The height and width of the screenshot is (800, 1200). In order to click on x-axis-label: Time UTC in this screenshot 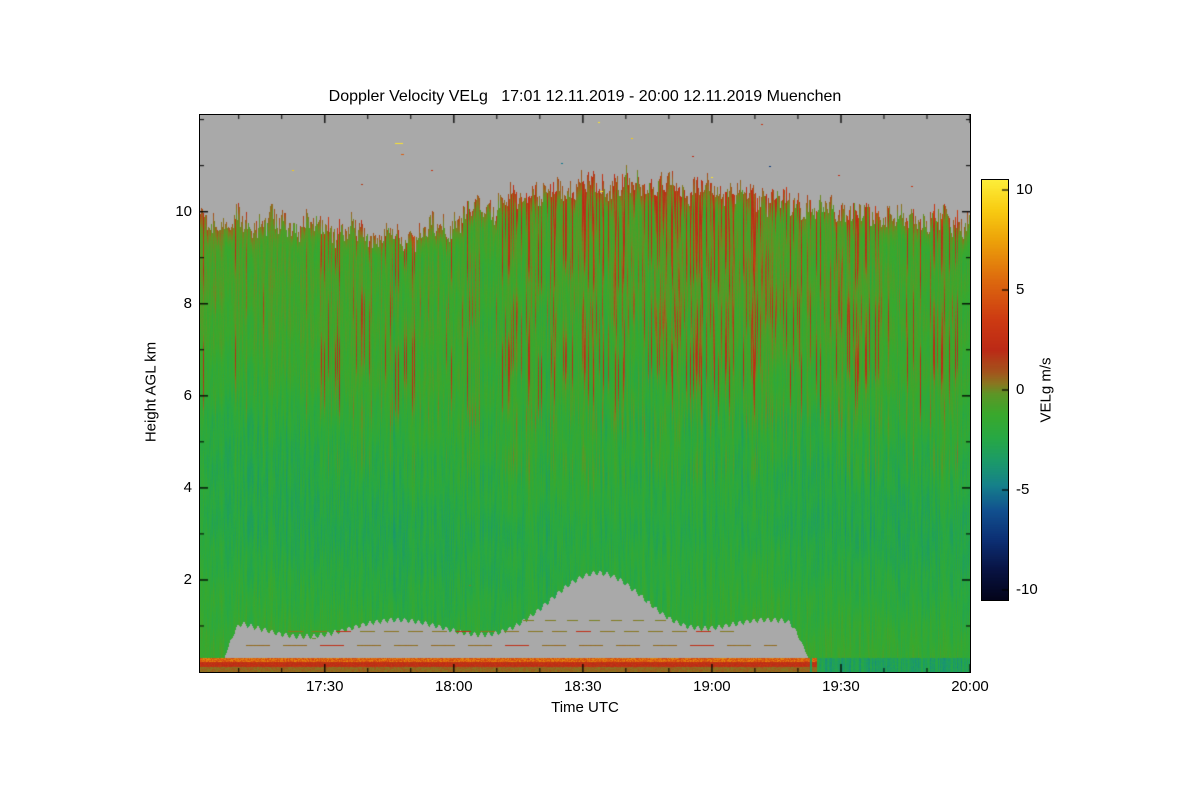, I will do `click(585, 707)`.